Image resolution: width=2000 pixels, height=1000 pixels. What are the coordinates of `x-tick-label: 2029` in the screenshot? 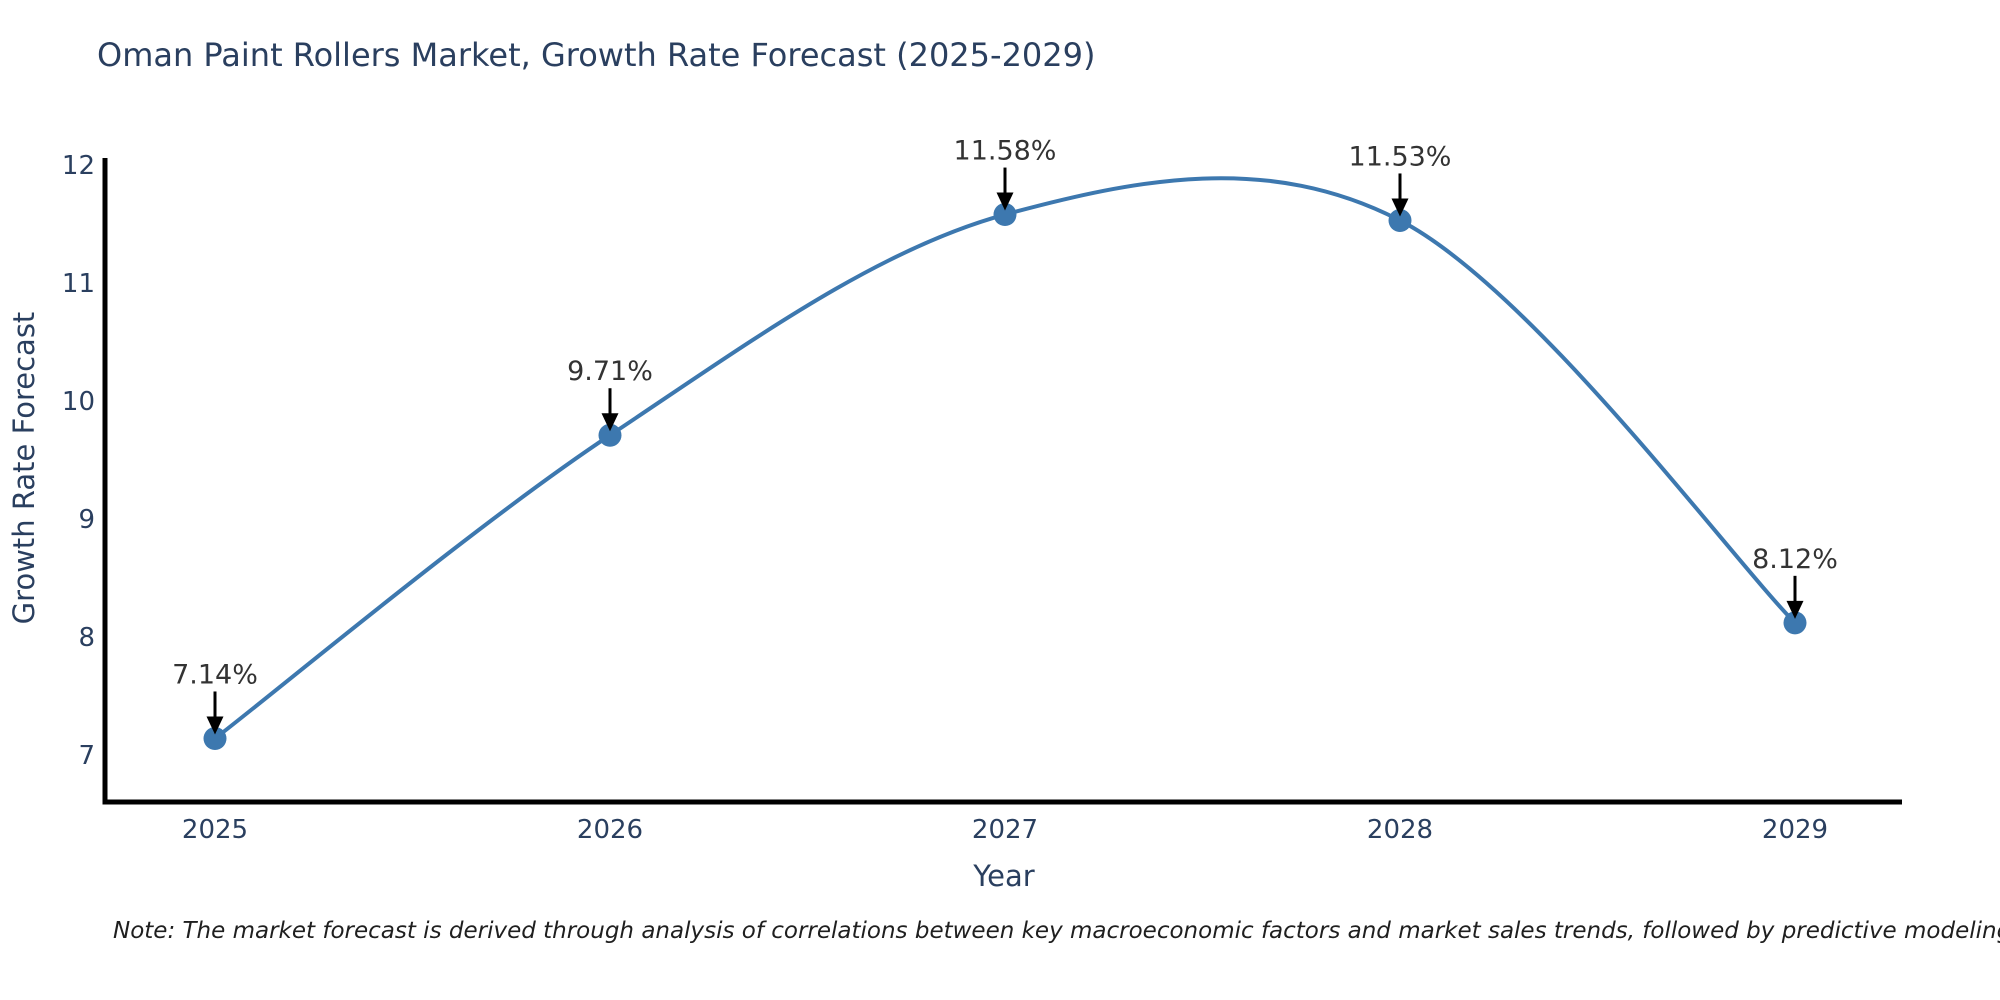 It's located at (1795, 830).